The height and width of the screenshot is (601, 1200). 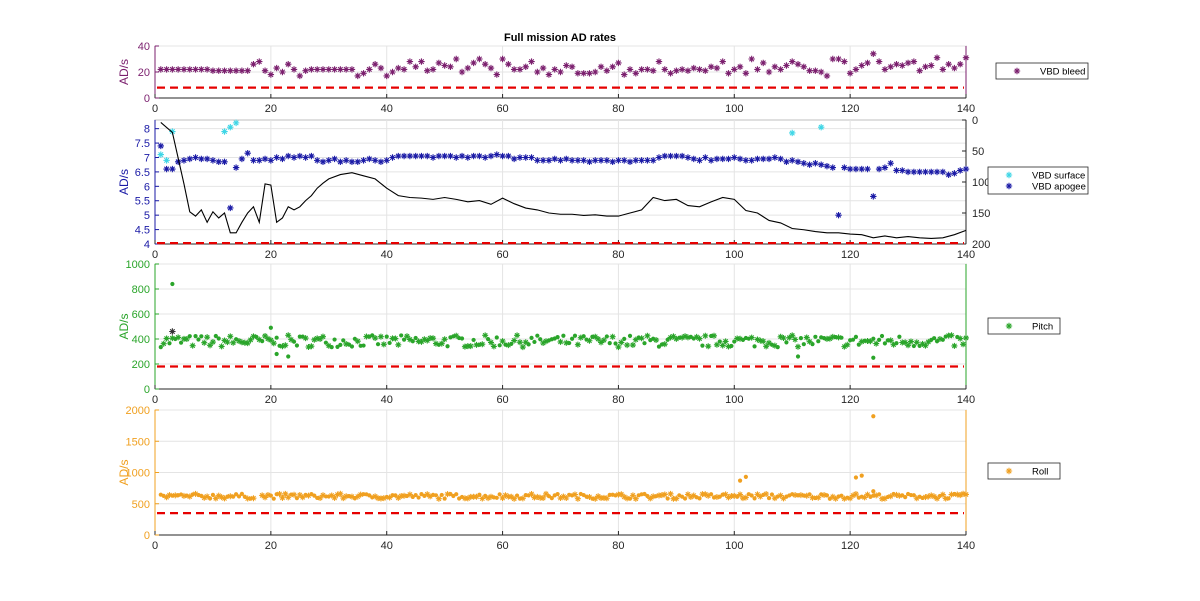 I want to click on y-tick-label: 4, so click(x=147, y=245).